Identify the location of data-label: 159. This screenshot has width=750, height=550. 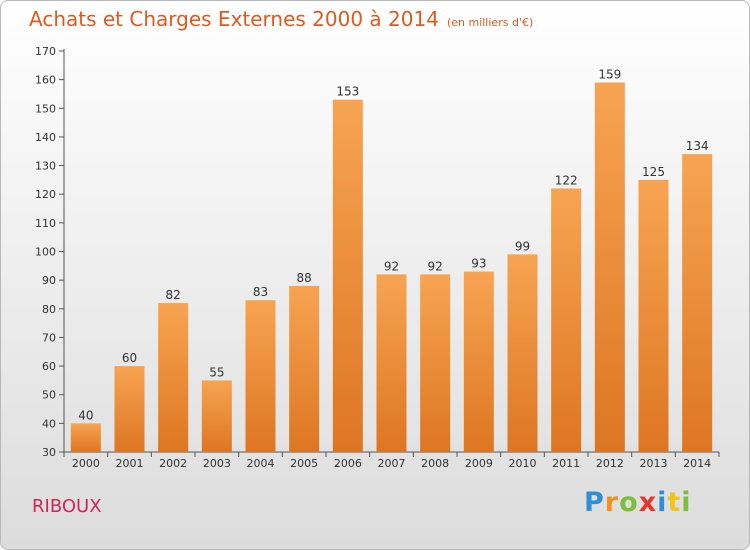
(609, 75).